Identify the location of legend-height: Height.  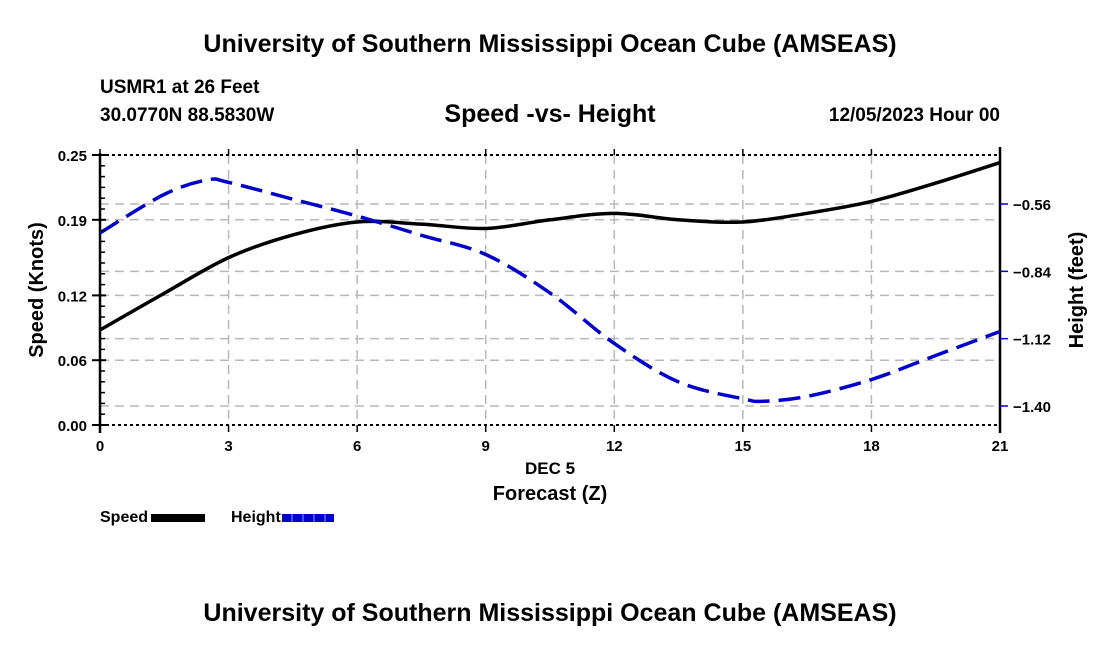
(282, 518).